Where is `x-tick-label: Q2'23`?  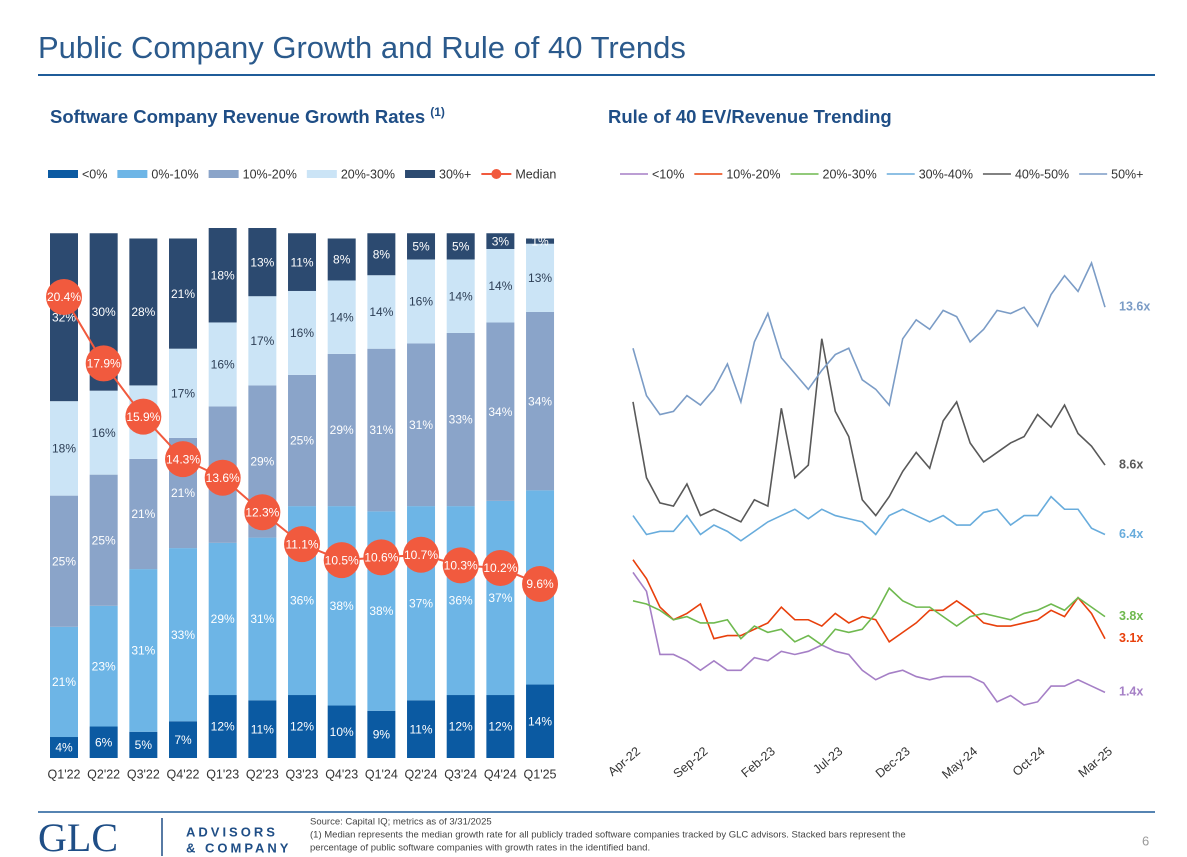
x-tick-label: Q2'23 is located at coordinates (262, 774).